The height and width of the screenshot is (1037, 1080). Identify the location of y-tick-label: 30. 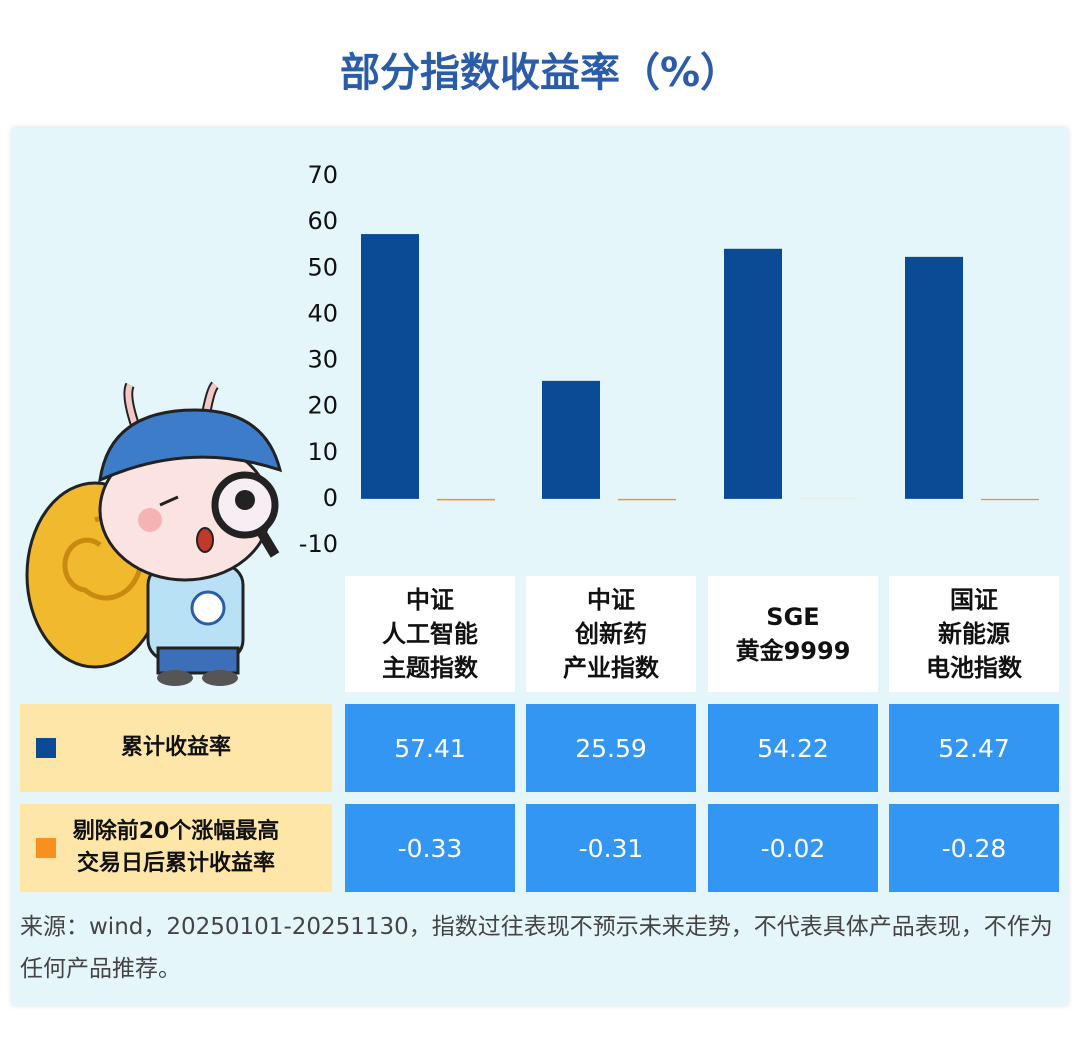
(322, 360).